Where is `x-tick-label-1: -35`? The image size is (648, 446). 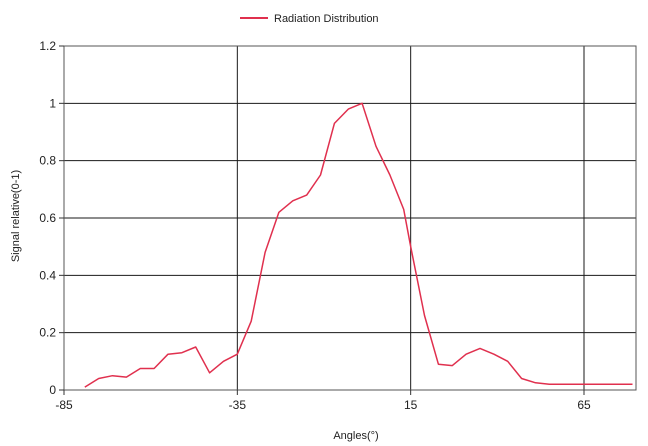 x-tick-label-1: -35 is located at coordinates (238, 405).